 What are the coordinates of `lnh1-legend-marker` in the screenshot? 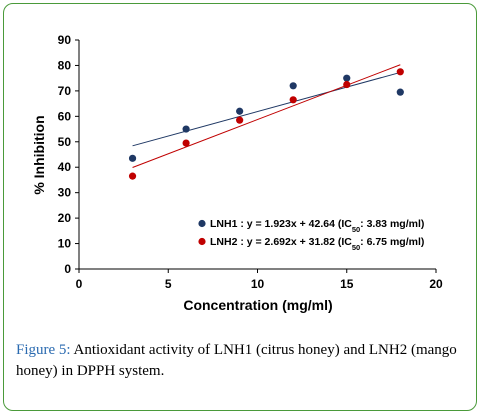 It's located at (202, 223).